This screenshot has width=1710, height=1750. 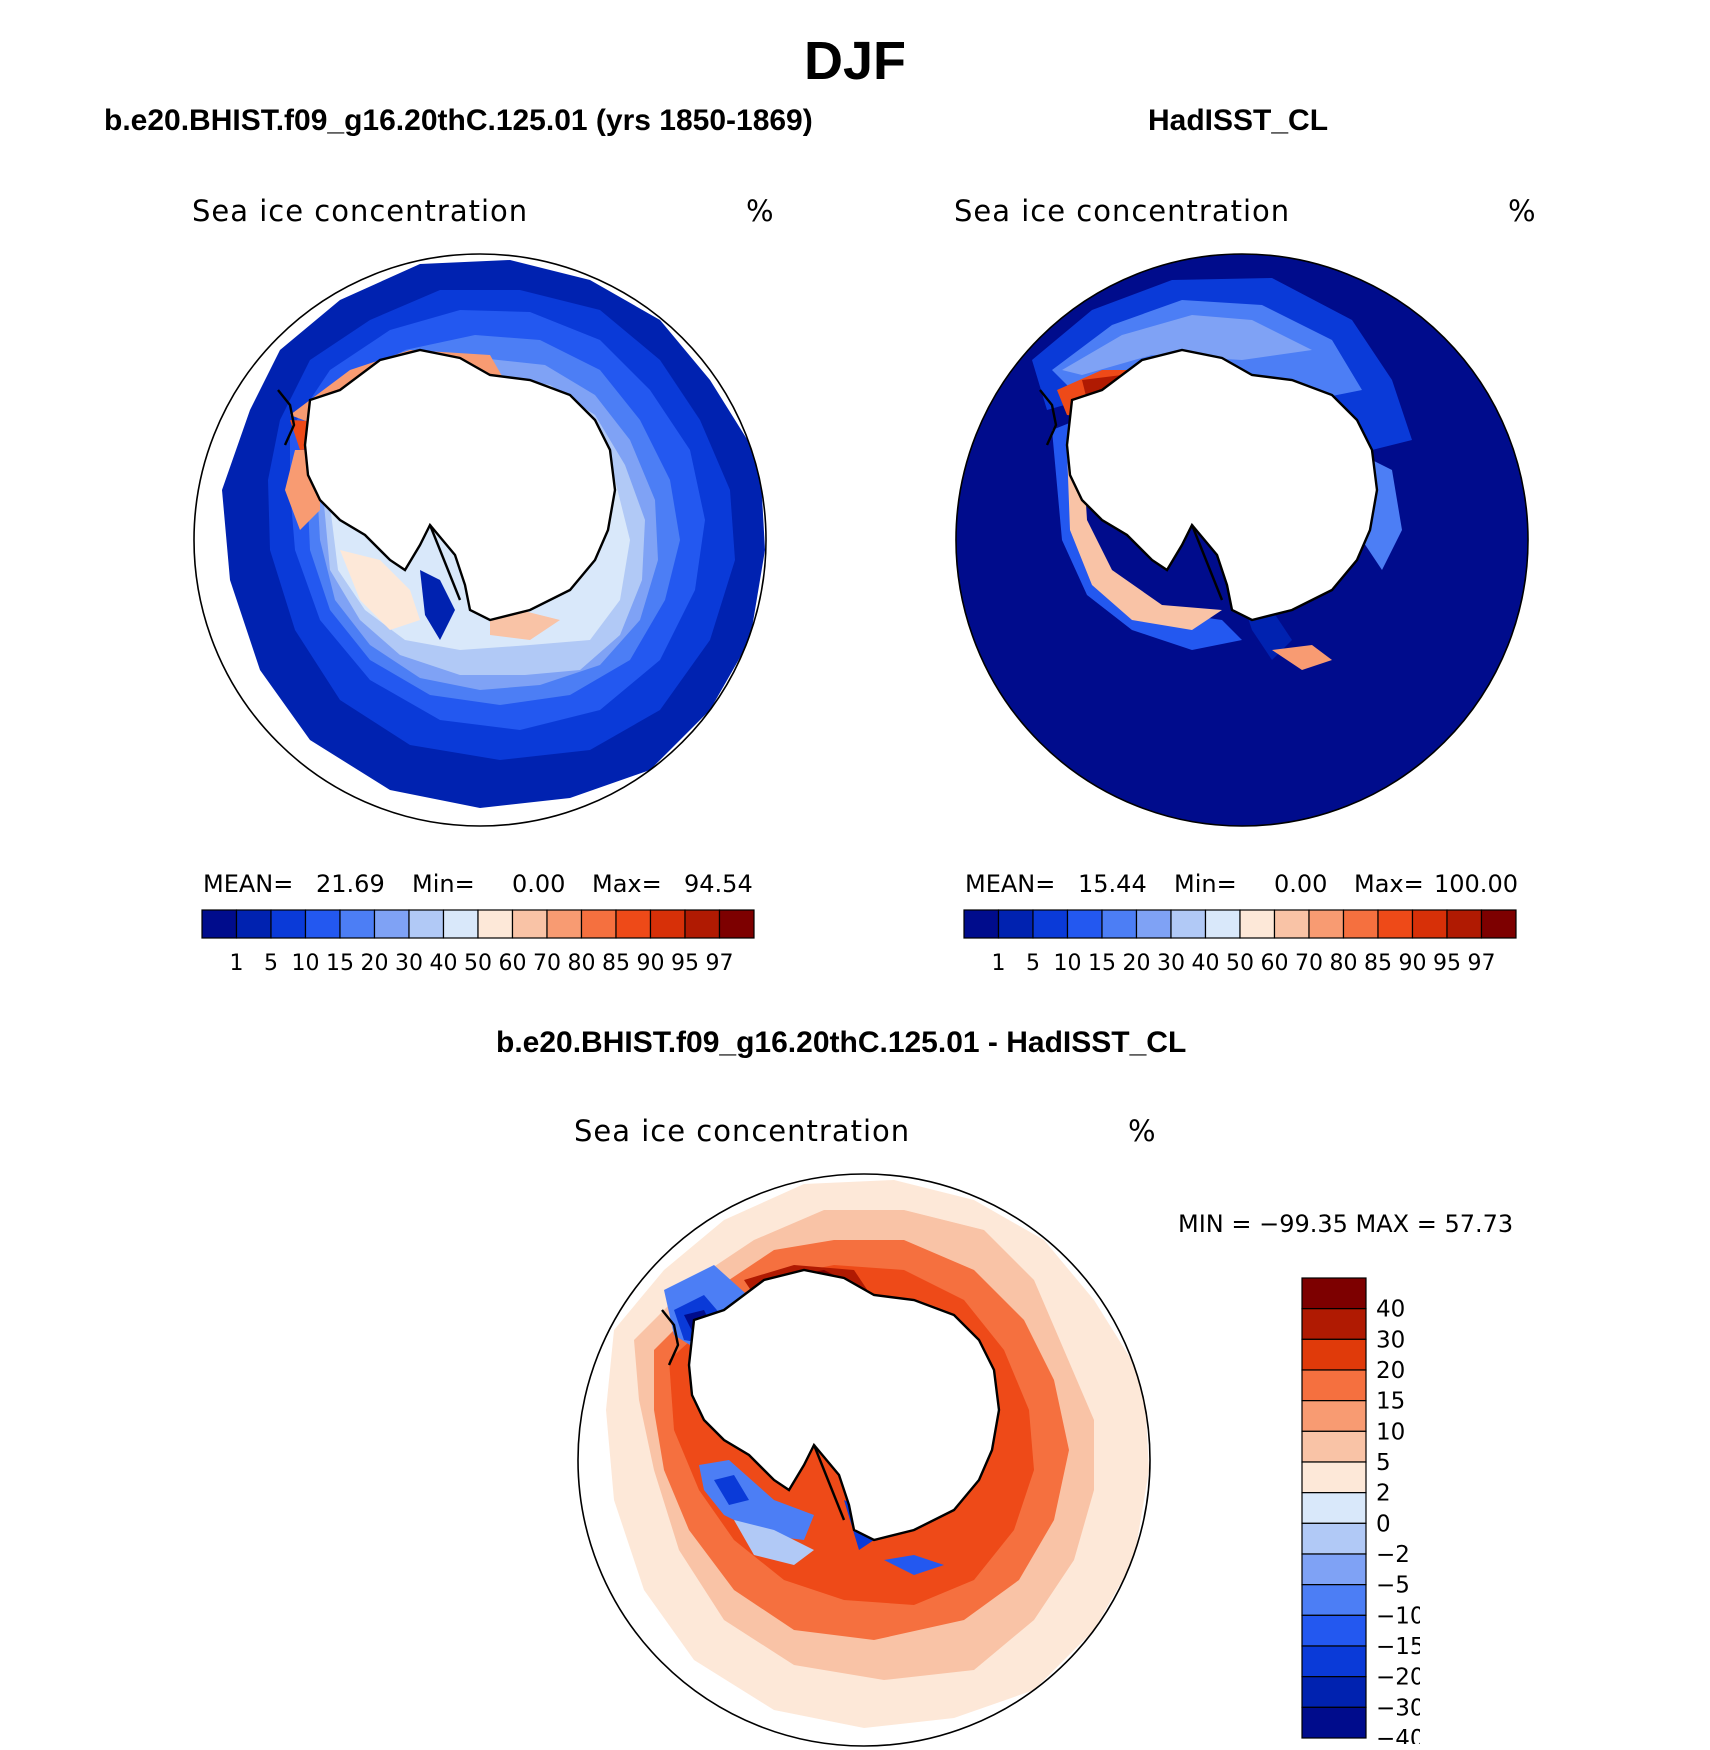 What do you see at coordinates (854, 61) in the screenshot?
I see `figure-title: DJF` at bounding box center [854, 61].